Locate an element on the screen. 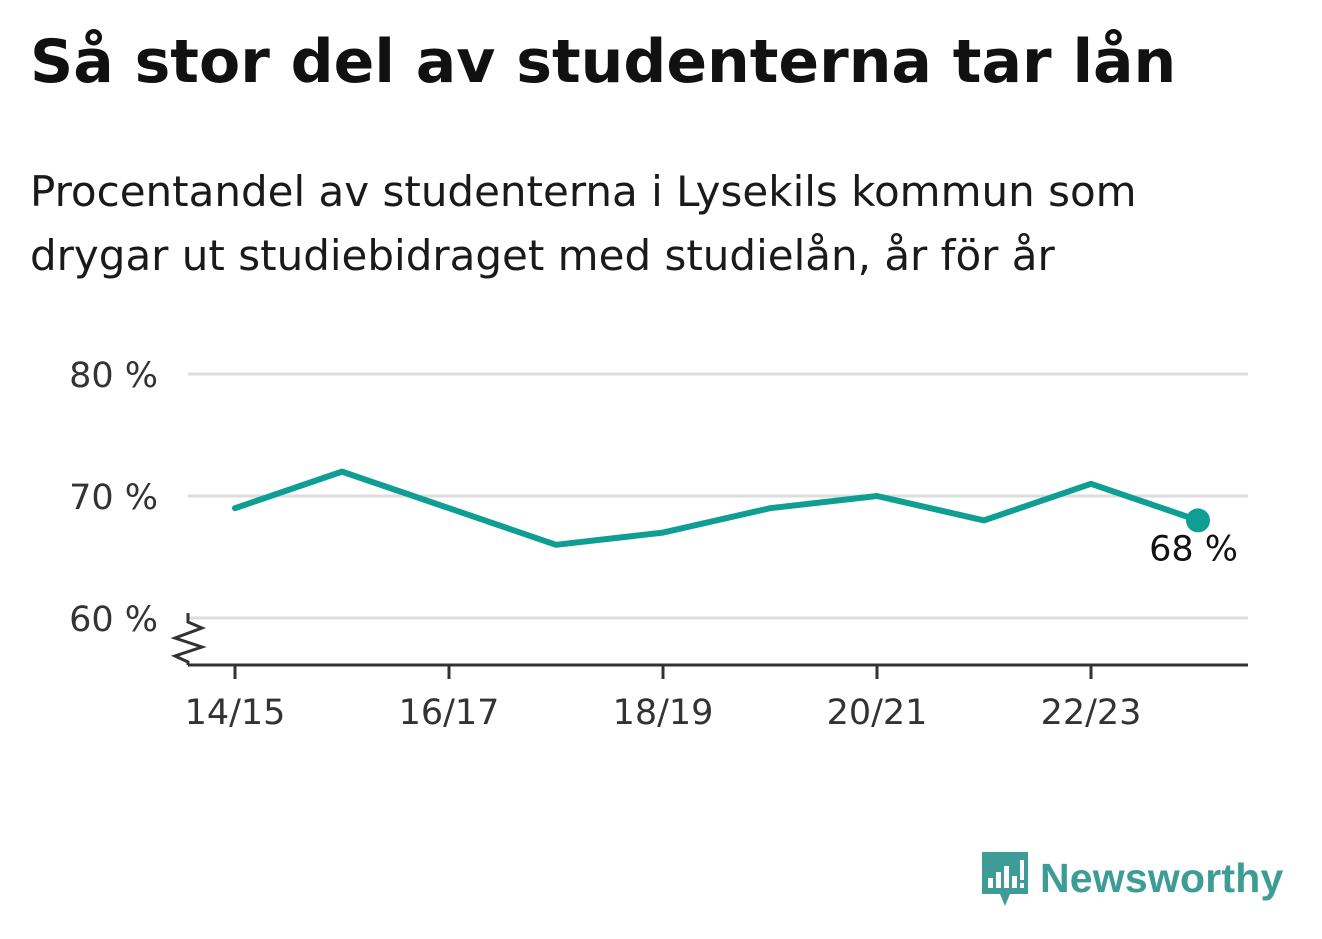 This screenshot has width=1322, height=939. newsworthy-logo: Newsworthy is located at coordinates (1132, 878).